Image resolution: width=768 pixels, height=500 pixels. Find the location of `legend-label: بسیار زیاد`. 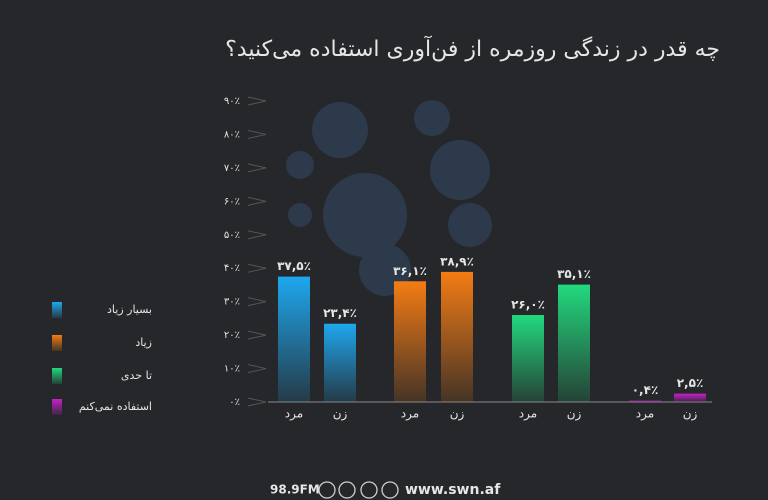

legend-label: بسیار زیاد is located at coordinates (129, 309).